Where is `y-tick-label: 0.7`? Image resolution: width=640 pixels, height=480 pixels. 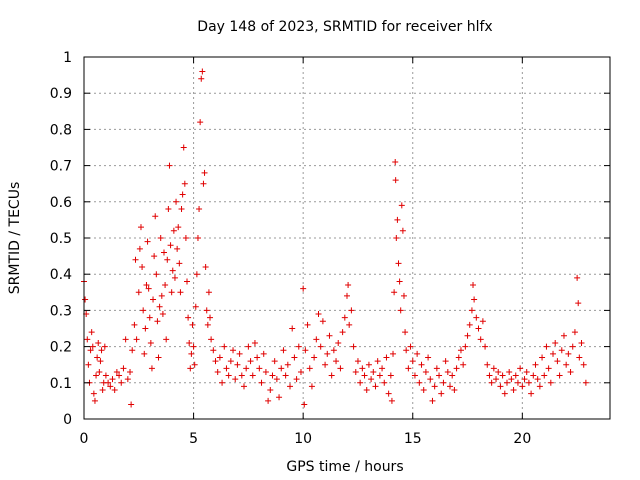 y-tick-label: 0.7 is located at coordinates (61, 167).